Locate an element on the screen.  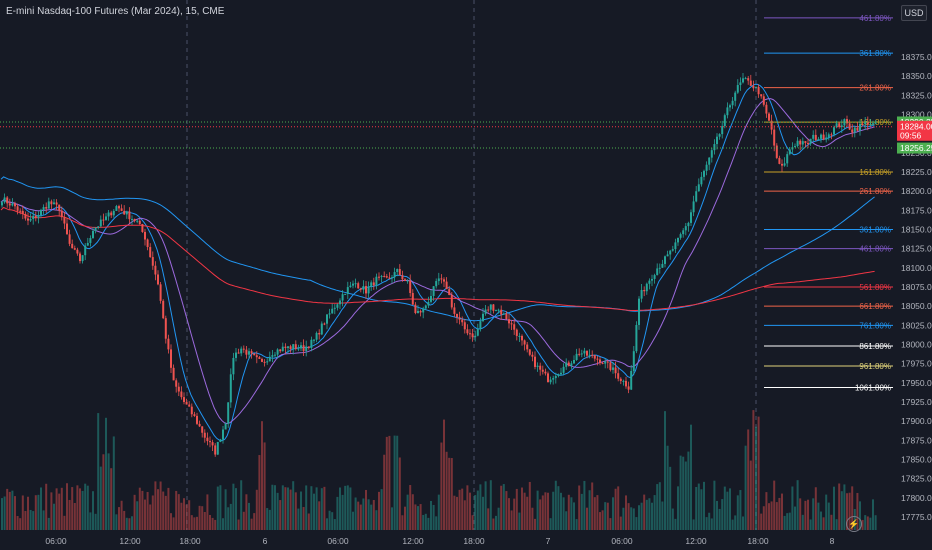
lightning-icon: ⚡ is located at coordinates (854, 524).